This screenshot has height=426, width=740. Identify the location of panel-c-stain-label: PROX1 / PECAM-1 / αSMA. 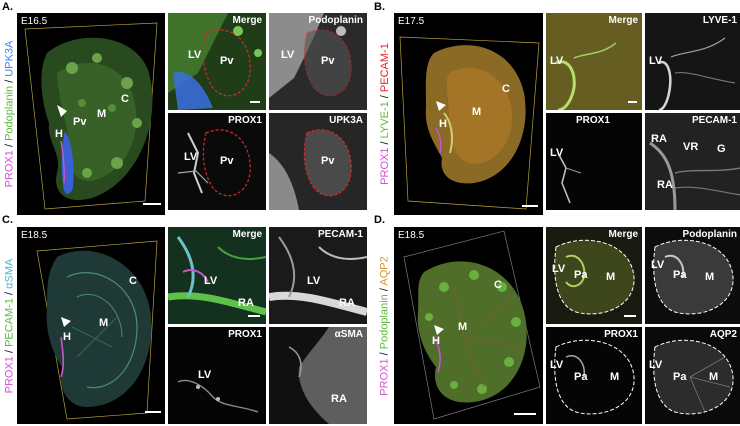
(9, 326).